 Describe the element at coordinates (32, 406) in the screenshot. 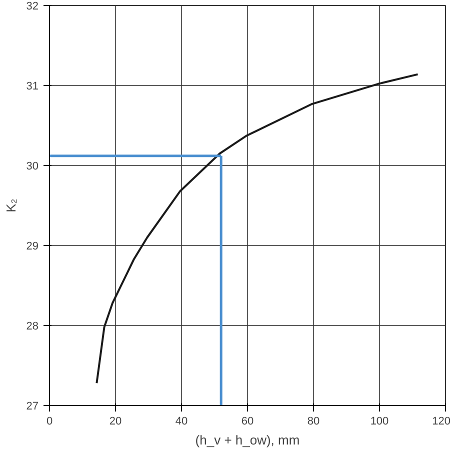

I see `y-tick-label: 27` at that location.